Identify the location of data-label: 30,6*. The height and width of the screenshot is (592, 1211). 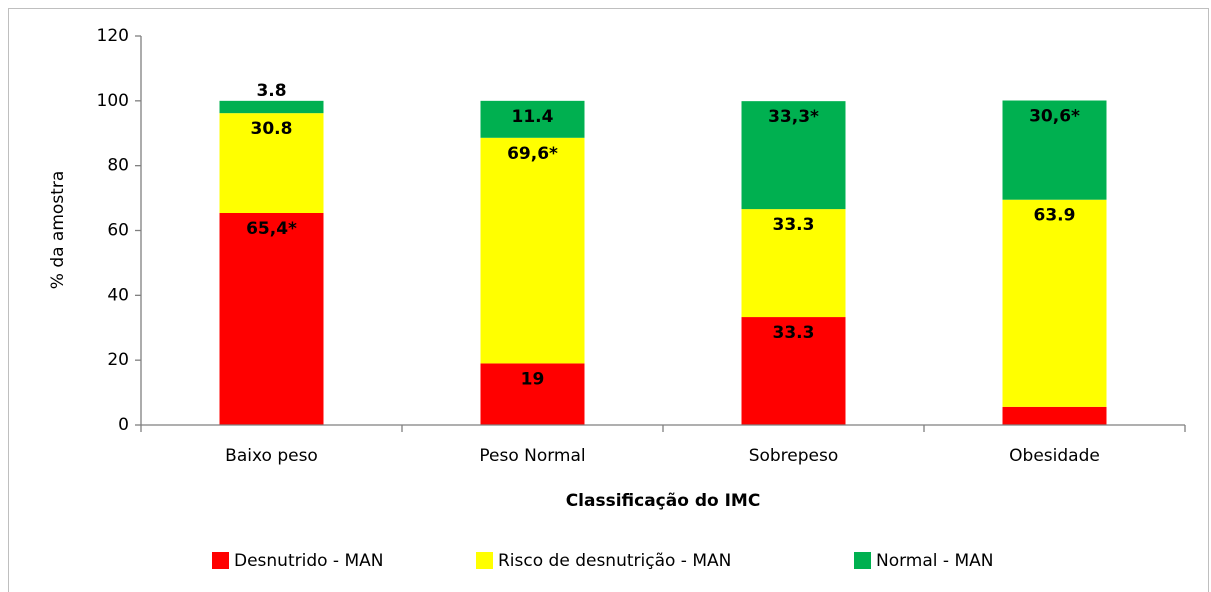
(1054, 117).